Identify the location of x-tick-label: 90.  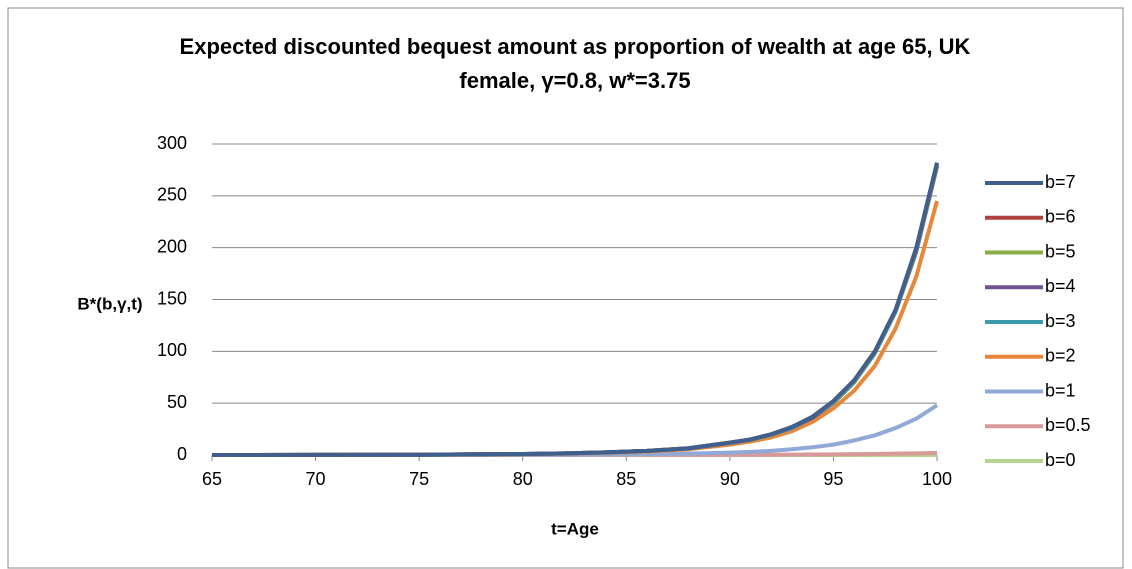
(730, 479).